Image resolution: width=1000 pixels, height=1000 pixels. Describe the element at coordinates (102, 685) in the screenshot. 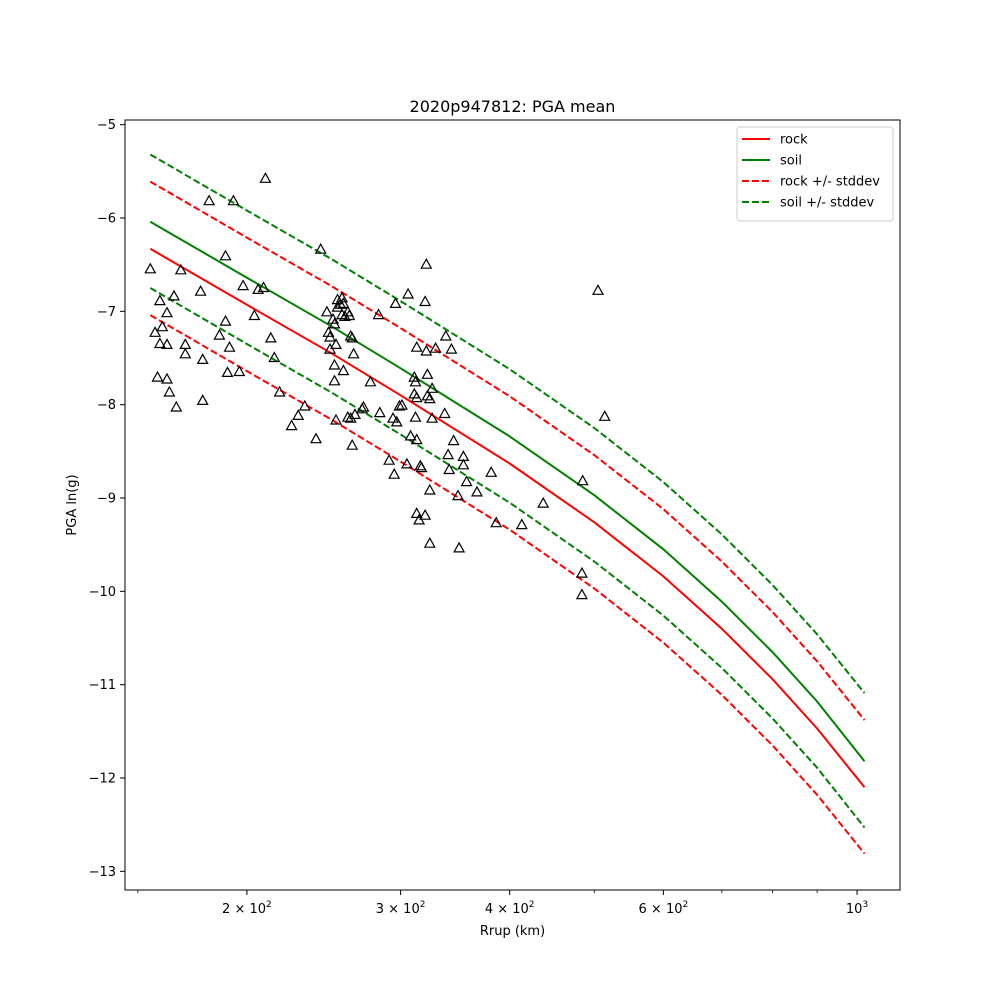

I see `y-tick-label: −11` at that location.